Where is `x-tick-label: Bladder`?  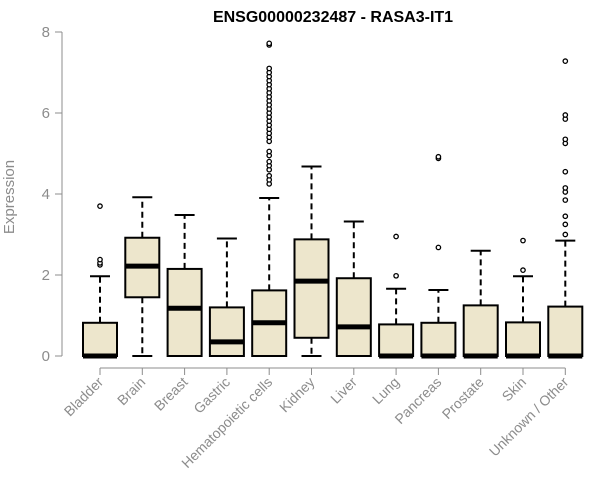 x-tick-label: Bladder is located at coordinates (84, 397).